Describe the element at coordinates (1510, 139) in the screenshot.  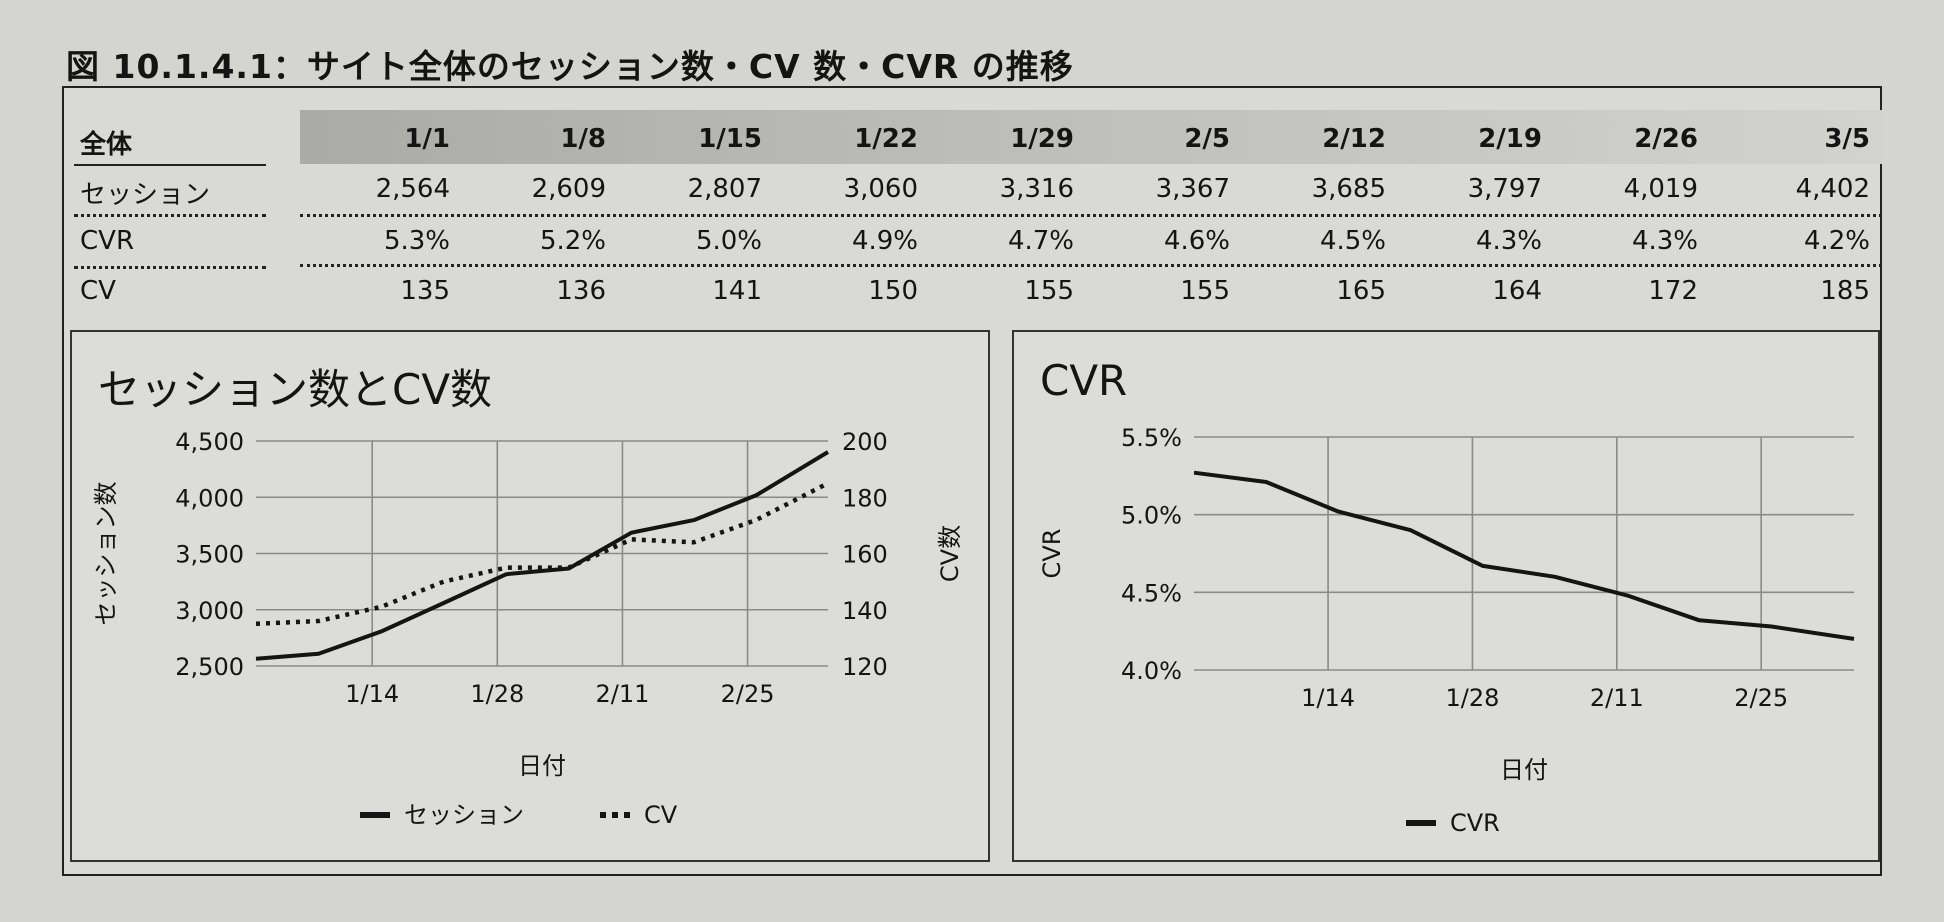
I see `table-col-header: 2/19` at that location.